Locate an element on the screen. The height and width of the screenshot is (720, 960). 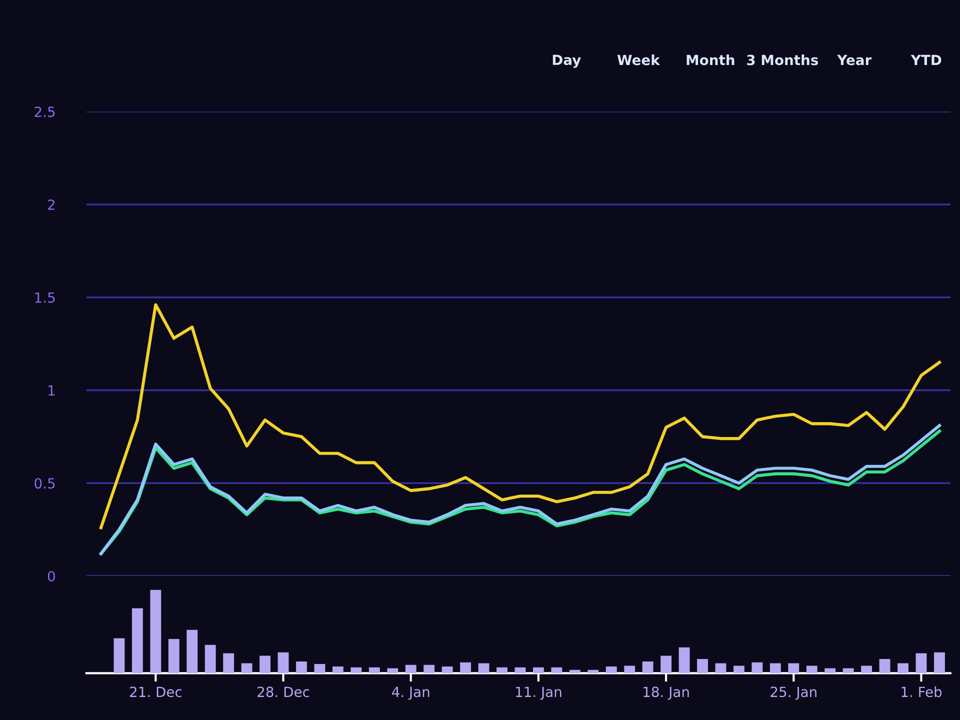
y-tick-label: 1 is located at coordinates (51, 390).